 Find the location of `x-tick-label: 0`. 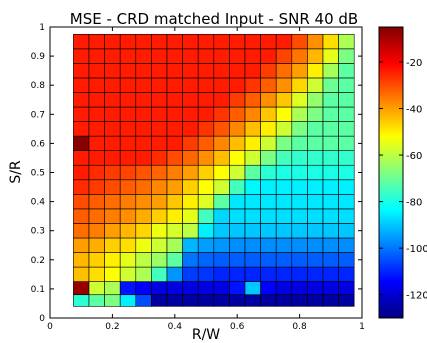

x-tick-label: 0 is located at coordinates (50, 327).